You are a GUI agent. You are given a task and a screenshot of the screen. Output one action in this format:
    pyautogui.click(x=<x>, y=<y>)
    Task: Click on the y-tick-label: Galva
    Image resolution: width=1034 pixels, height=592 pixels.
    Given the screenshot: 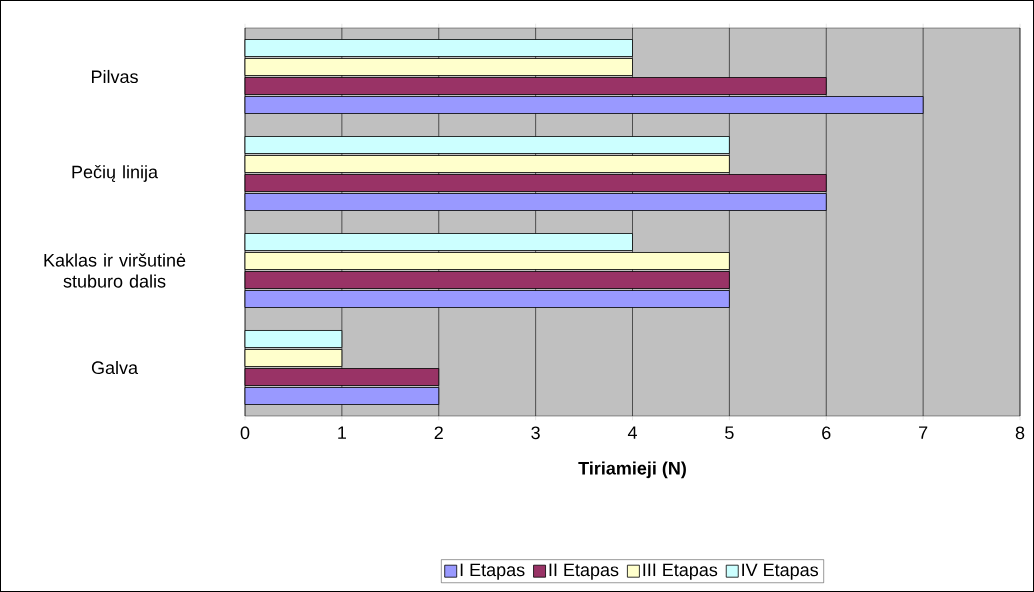 What is the action you would take?
    pyautogui.click(x=115, y=367)
    